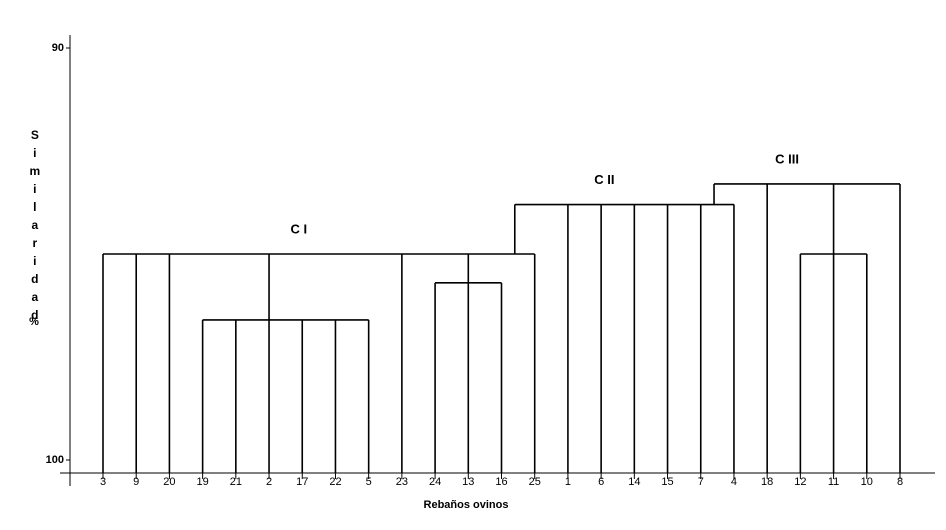  Describe the element at coordinates (55, 460) in the screenshot. I see `y-tick-label: 100` at that location.